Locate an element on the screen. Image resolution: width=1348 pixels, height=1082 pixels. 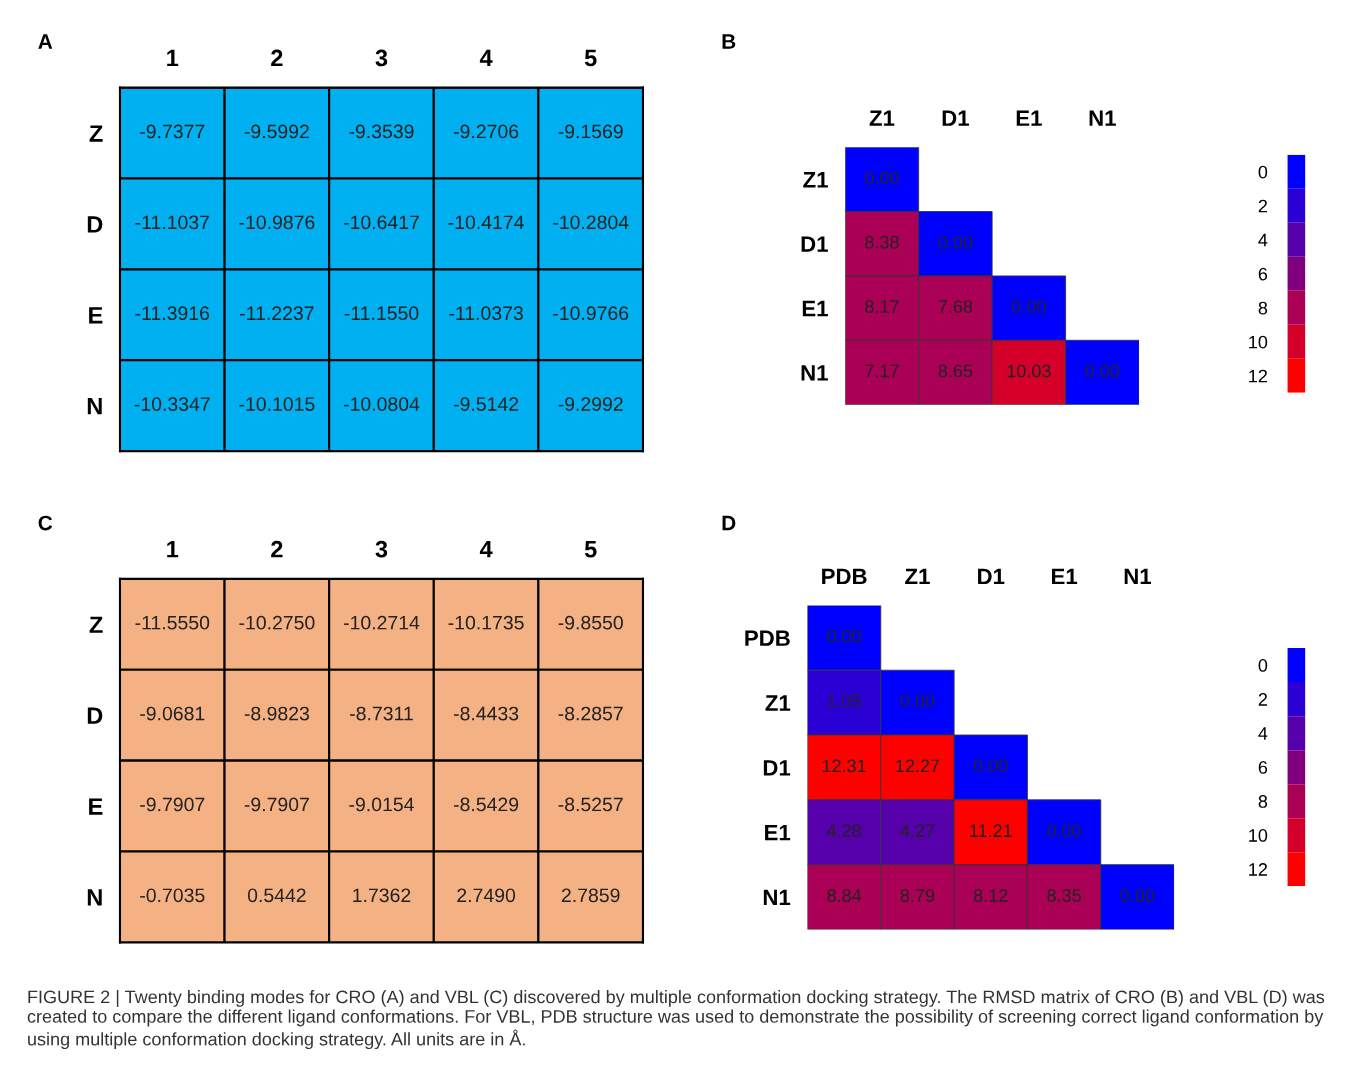
data-label: 8.17 is located at coordinates (882, 306).